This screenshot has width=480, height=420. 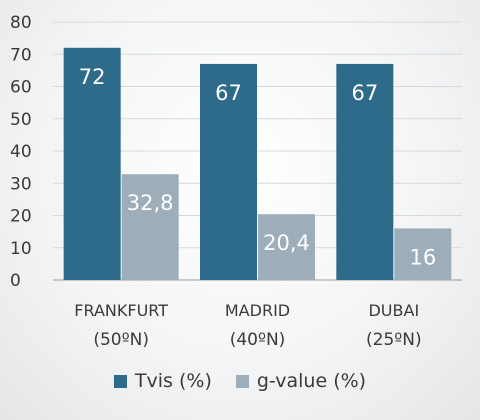 What do you see at coordinates (173, 381) in the screenshot?
I see `legend-label-tvis: Tvis (%)` at bounding box center [173, 381].